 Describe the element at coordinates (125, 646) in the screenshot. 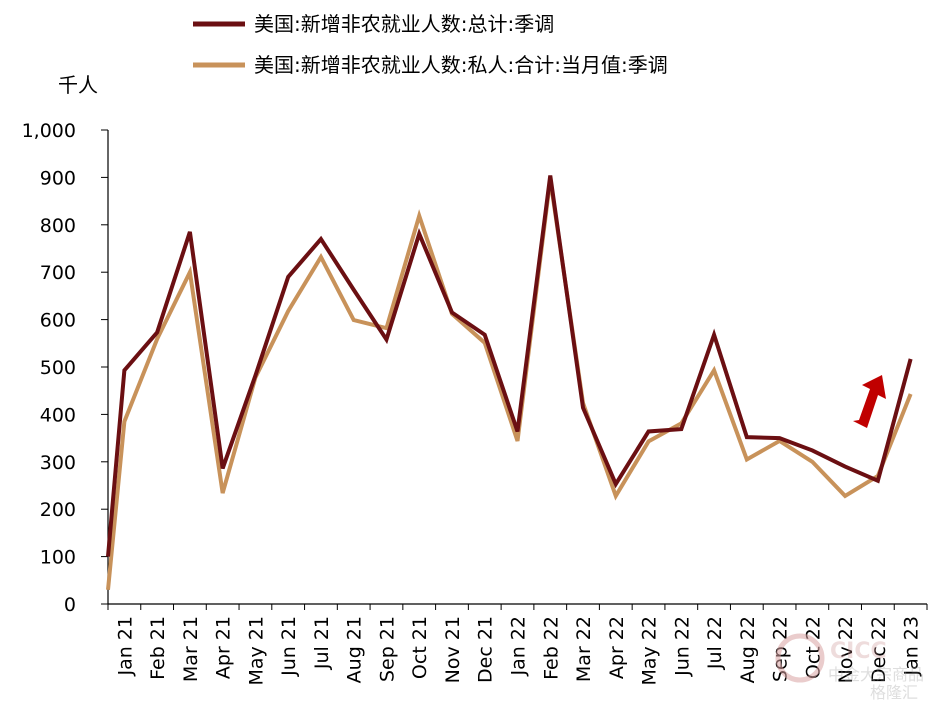

I see `x-tick-label: Jan 21` at that location.